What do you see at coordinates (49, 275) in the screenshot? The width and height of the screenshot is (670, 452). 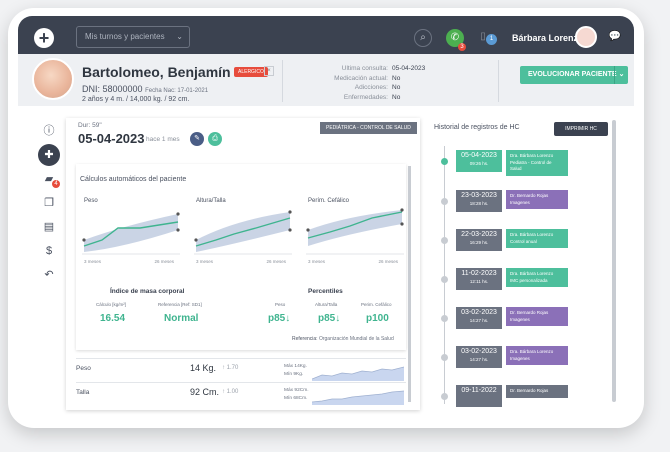 I see `reply-icon: ↶` at bounding box center [49, 275].